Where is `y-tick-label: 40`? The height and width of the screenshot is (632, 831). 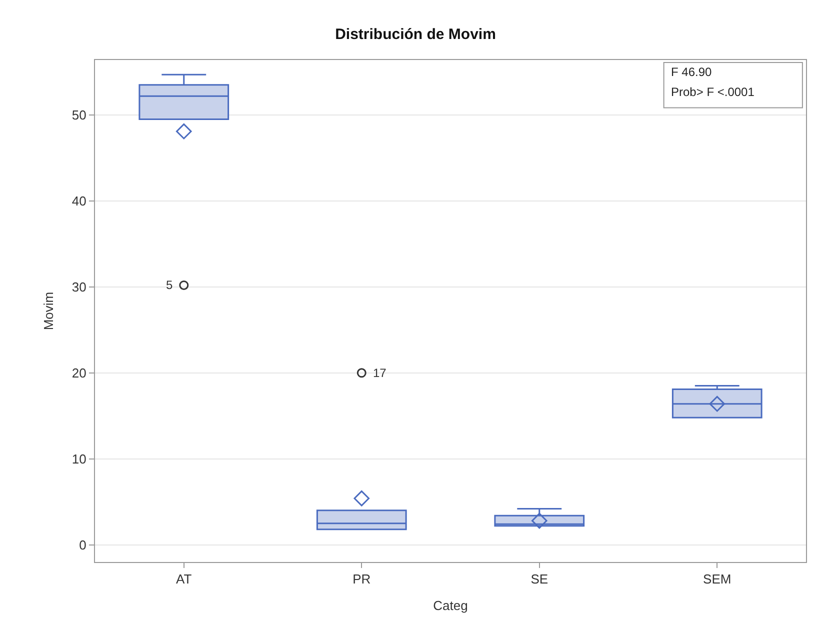 y-tick-label: 40 is located at coordinates (79, 201).